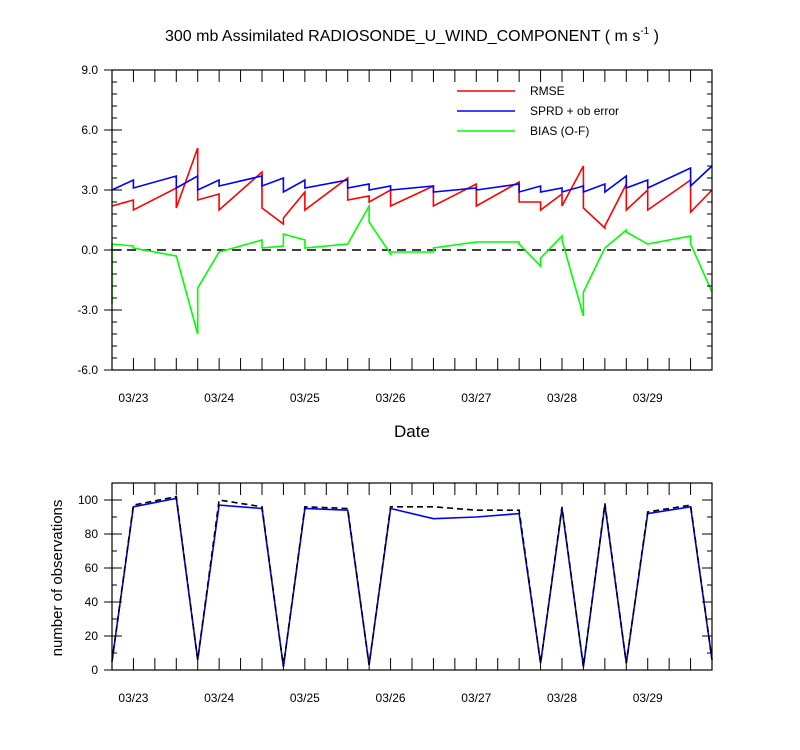 The image size is (800, 750). Describe the element at coordinates (412, 268) in the screenshot. I see `series-line-bias-o-f` at that location.